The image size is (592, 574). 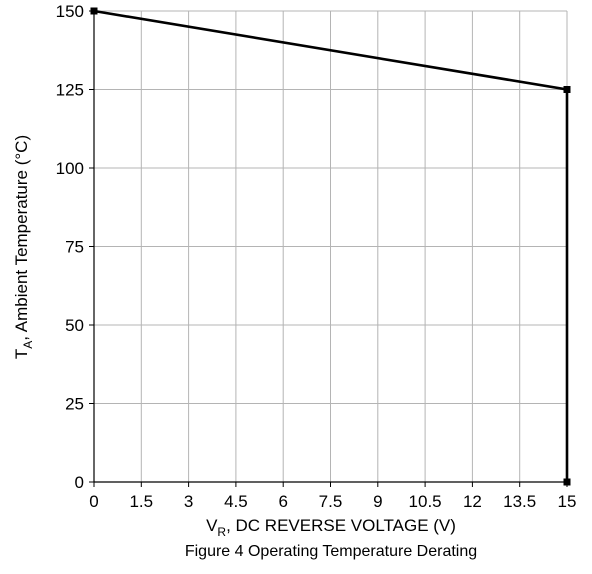 I want to click on x-tick-label: 10.5, so click(x=425, y=501).